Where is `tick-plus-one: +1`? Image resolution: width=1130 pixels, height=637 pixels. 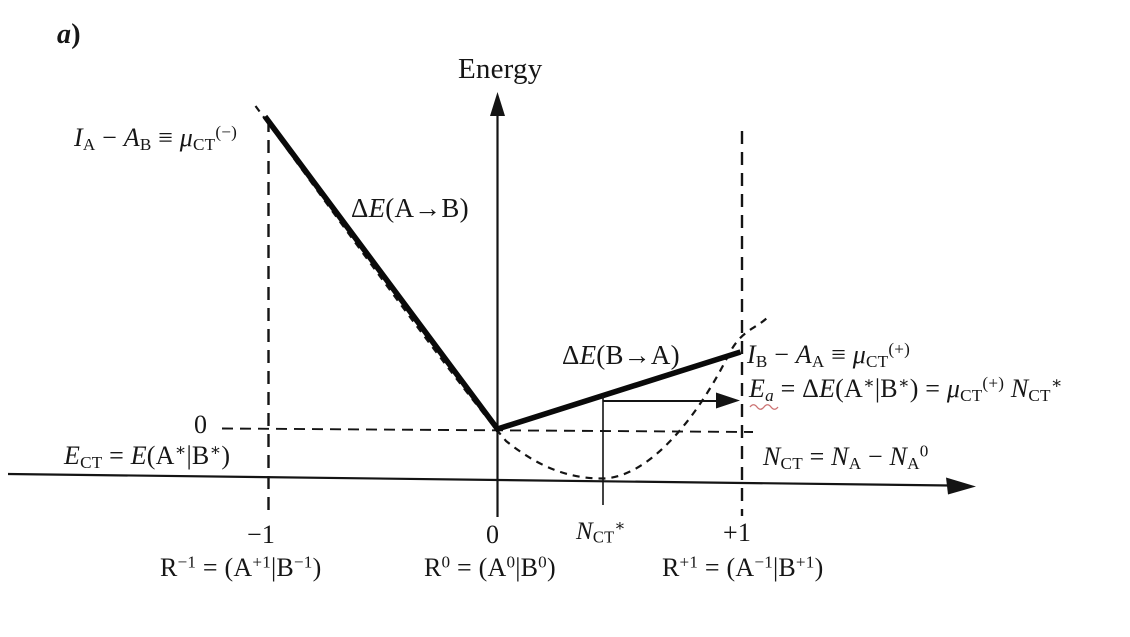
tick-plus-one: +1 is located at coordinates (737, 532).